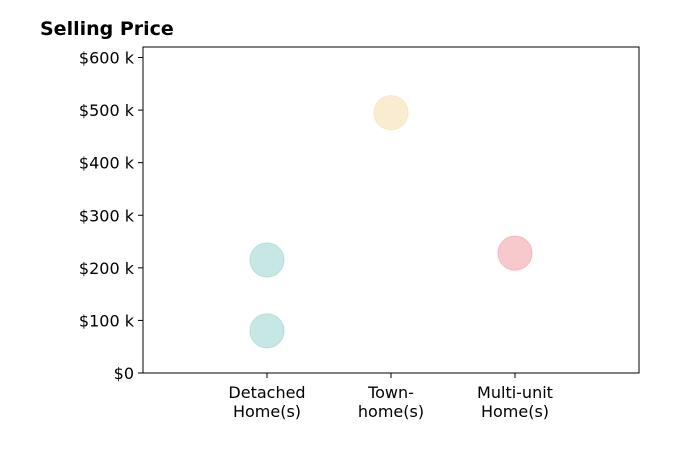 This screenshot has height=462, width=679. Describe the element at coordinates (266, 392) in the screenshot. I see `x-tick-label: Detached` at that location.